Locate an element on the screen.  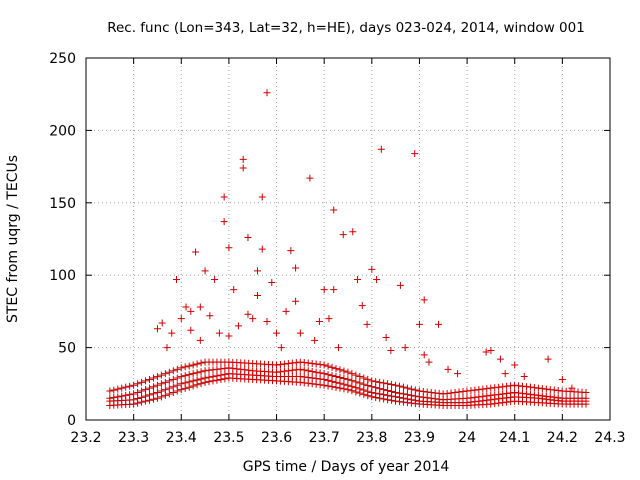
y-tick-label: 0 is located at coordinates (71, 421).